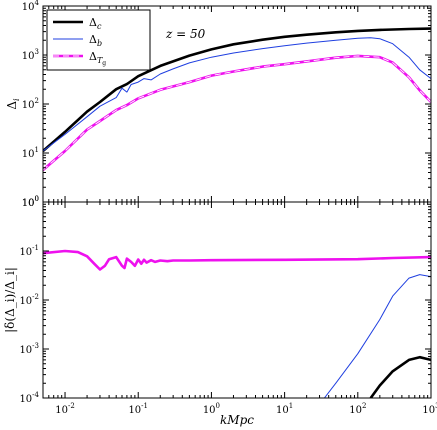 The image size is (437, 430). Describe the element at coordinates (93, 56) in the screenshot. I see `legend-label-2-base: Δ` at that location.